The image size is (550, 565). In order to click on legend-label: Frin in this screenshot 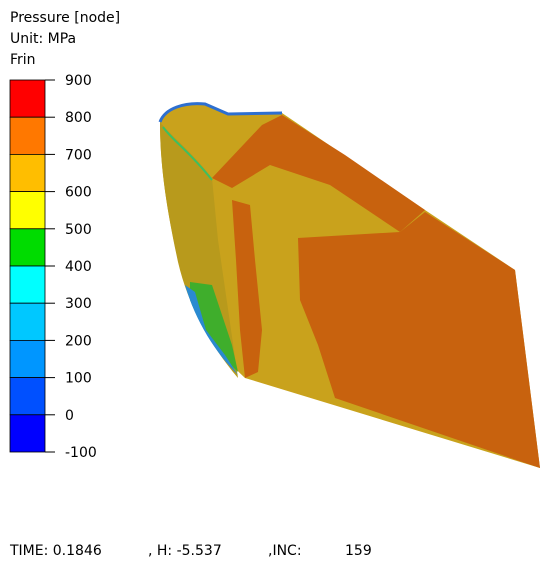, I will do `click(23, 60)`.